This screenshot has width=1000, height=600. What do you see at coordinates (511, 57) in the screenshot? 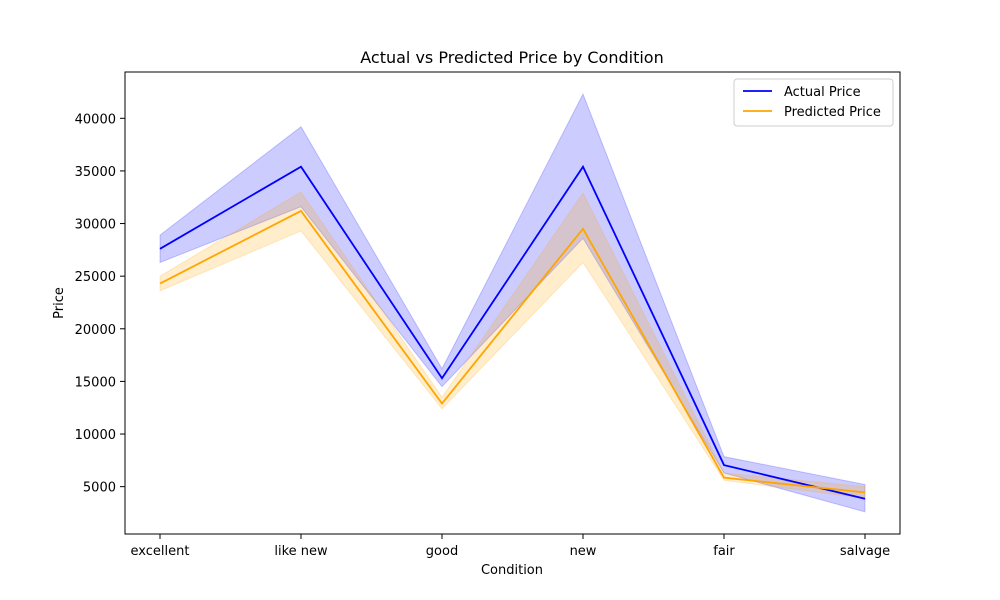
I see `chart-title: Actual vs Predicted Price by Condition` at bounding box center [511, 57].